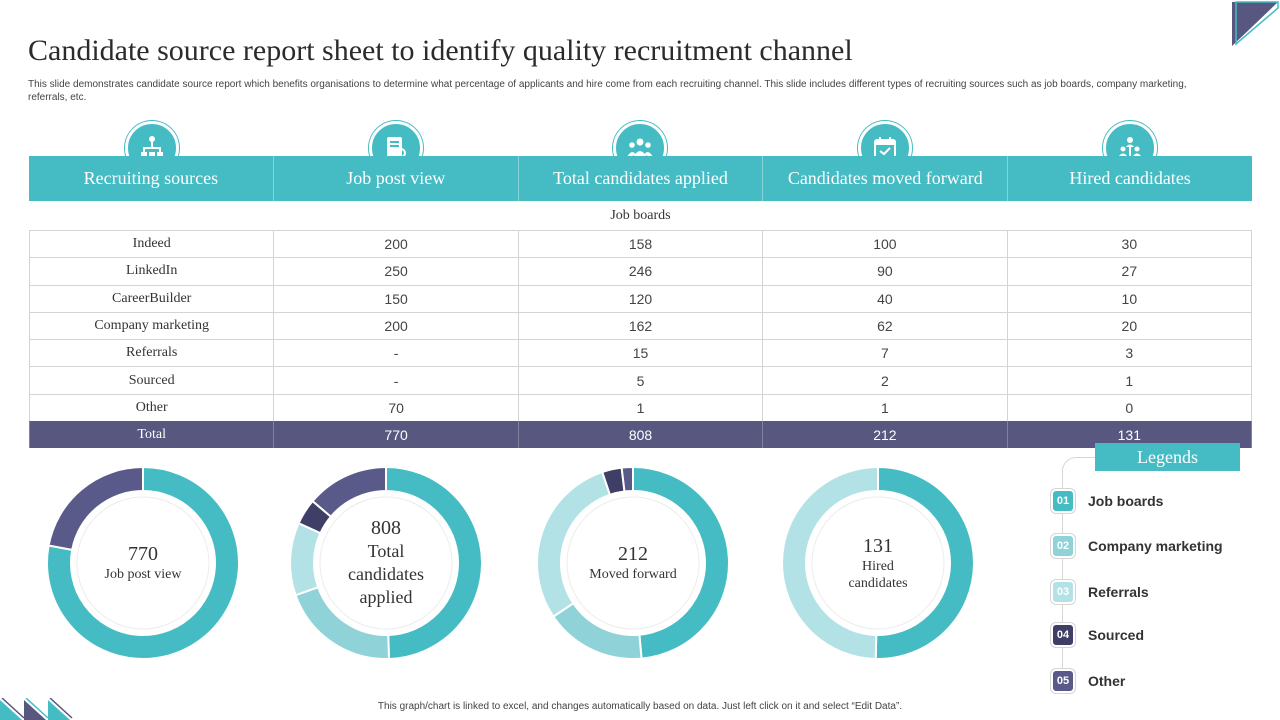  What do you see at coordinates (885, 244) in the screenshot?
I see `table-cell: 100` at bounding box center [885, 244].